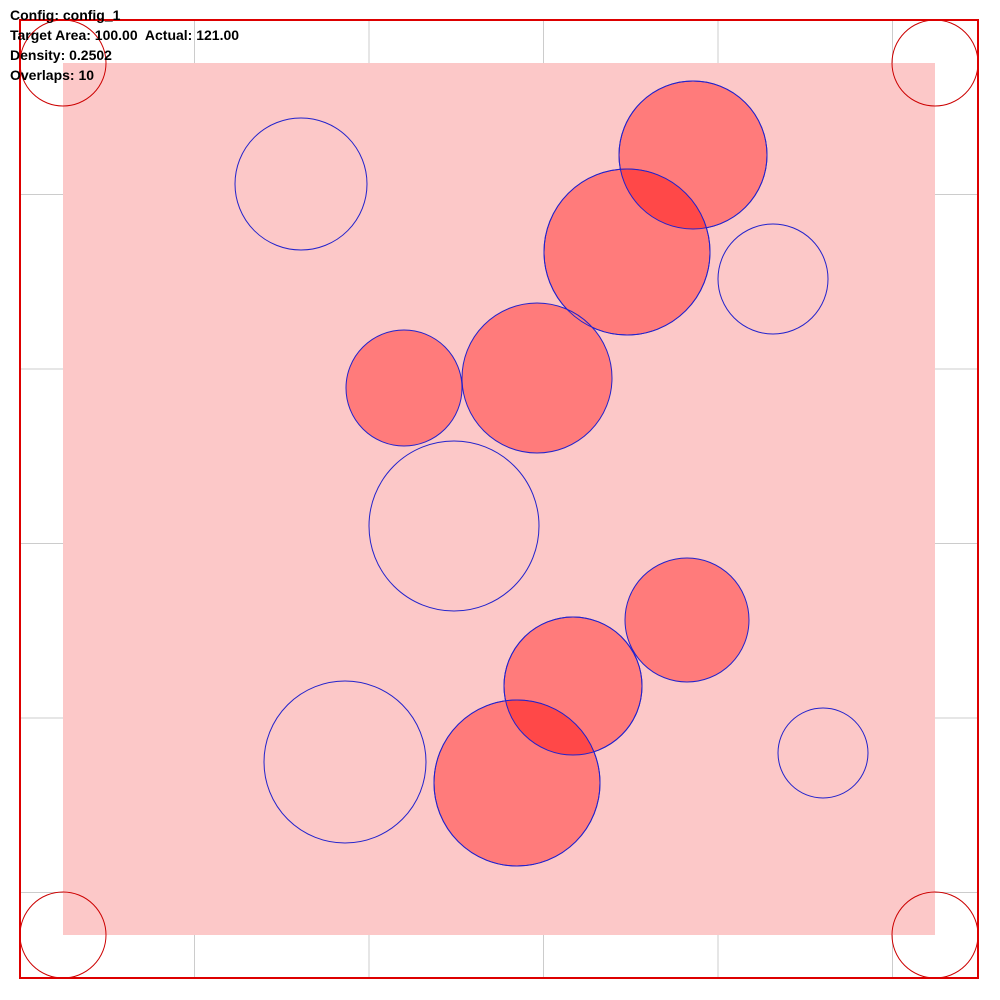 The width and height of the screenshot is (1000, 1000). I want to click on config-label: Config: config_1, so click(65, 15).